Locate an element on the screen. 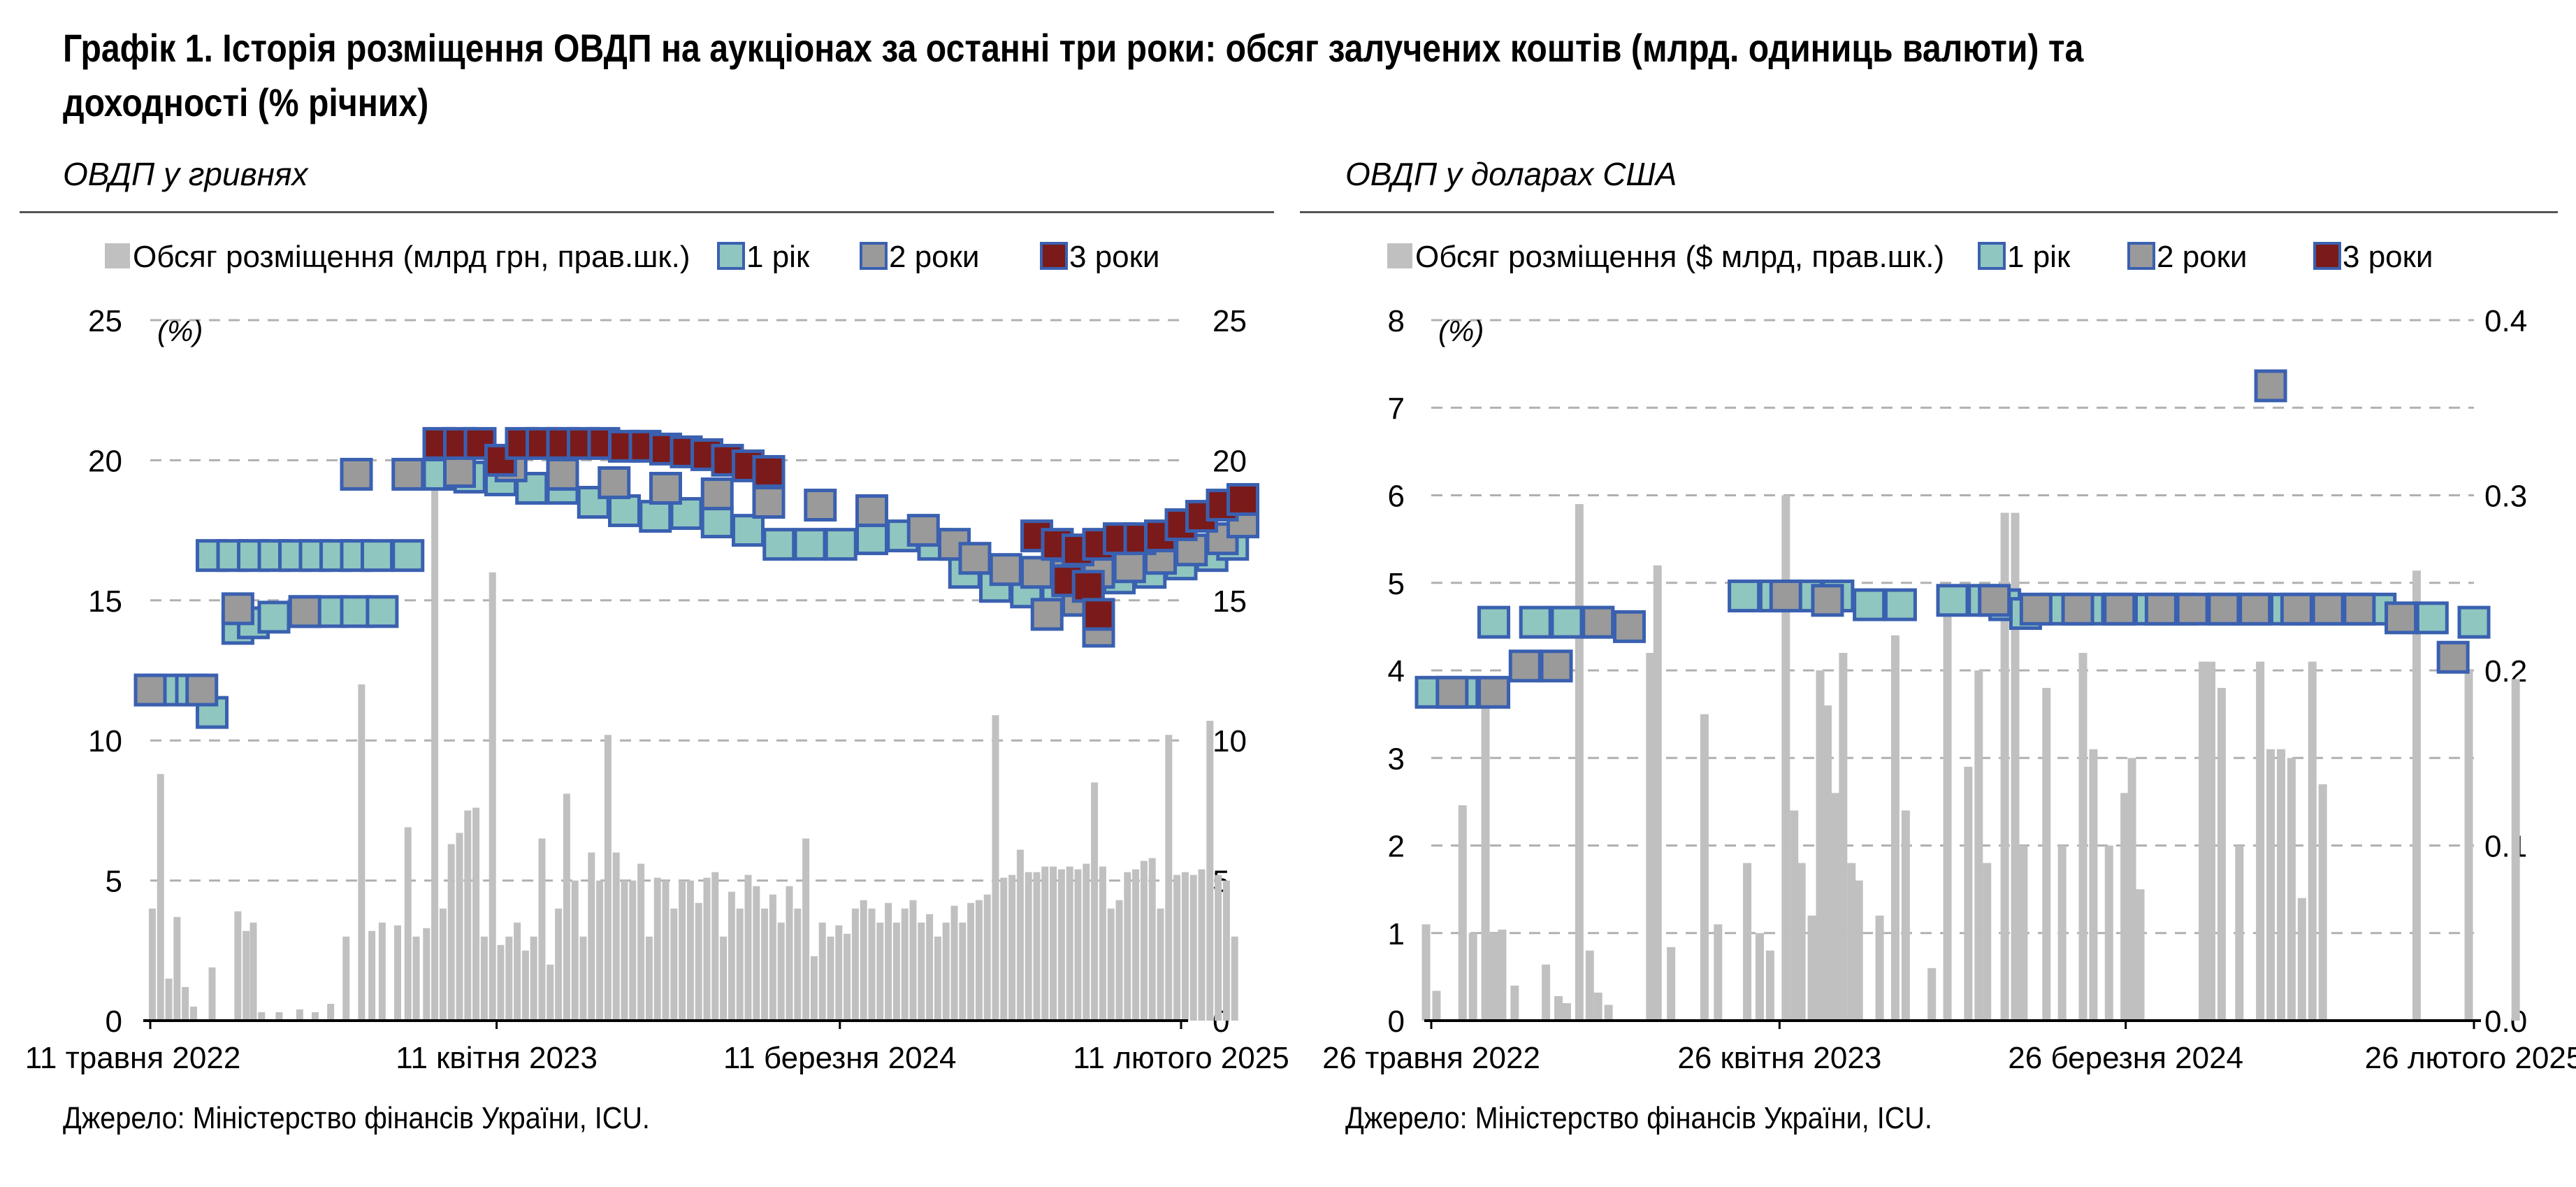  p2-y-tick-left: 8 is located at coordinates (1396, 321).